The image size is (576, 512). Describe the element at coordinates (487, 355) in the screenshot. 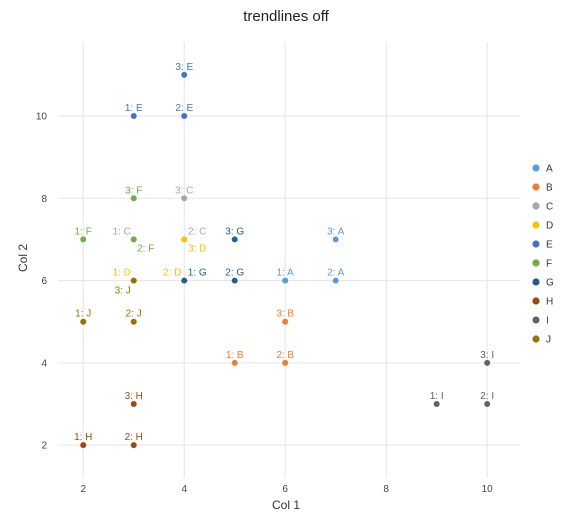

I see `data-label: 3: I` at that location.